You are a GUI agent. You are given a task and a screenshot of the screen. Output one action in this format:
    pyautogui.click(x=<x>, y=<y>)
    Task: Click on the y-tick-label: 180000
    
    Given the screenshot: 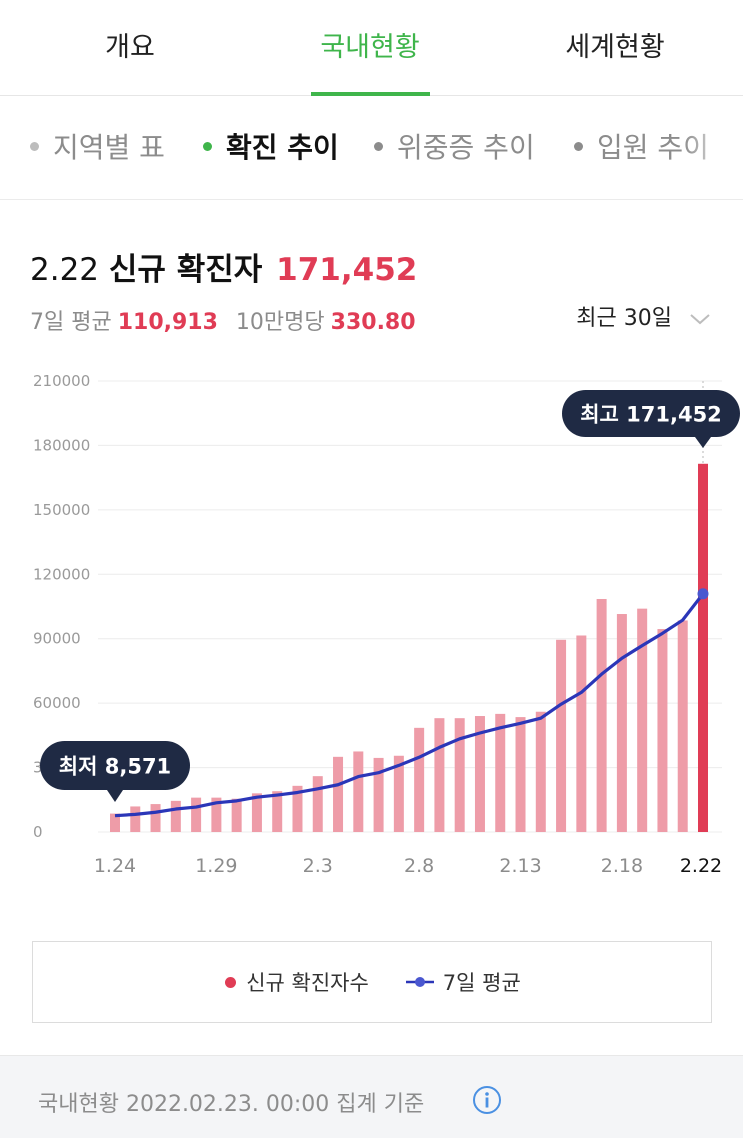 What is the action you would take?
    pyautogui.click(x=61, y=445)
    